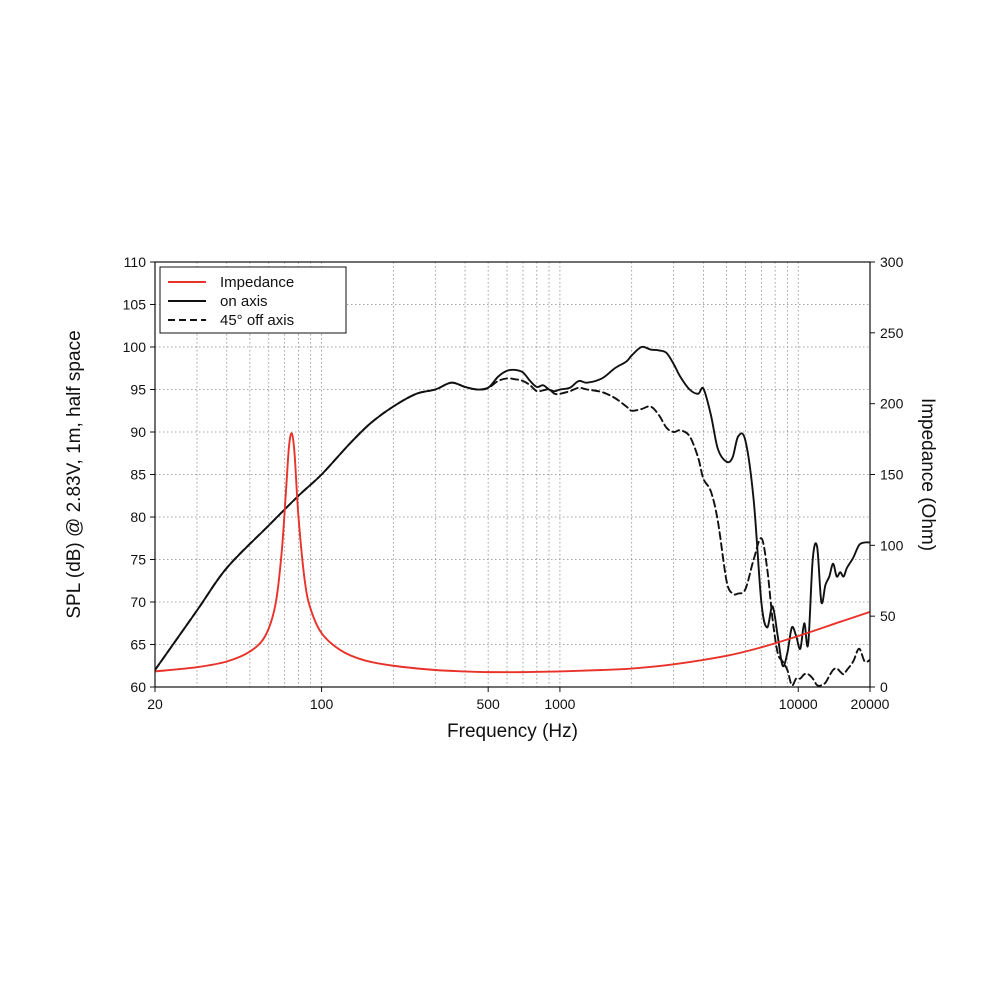  Describe the element at coordinates (888, 616) in the screenshot. I see `right-y-tick-label: 50` at that location.